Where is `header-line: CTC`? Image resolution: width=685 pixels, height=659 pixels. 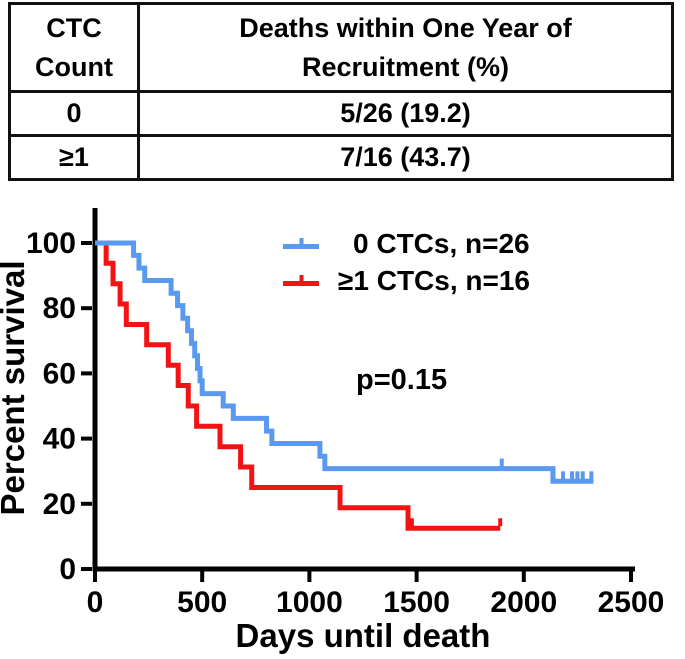 header-line: CTC is located at coordinates (74, 27).